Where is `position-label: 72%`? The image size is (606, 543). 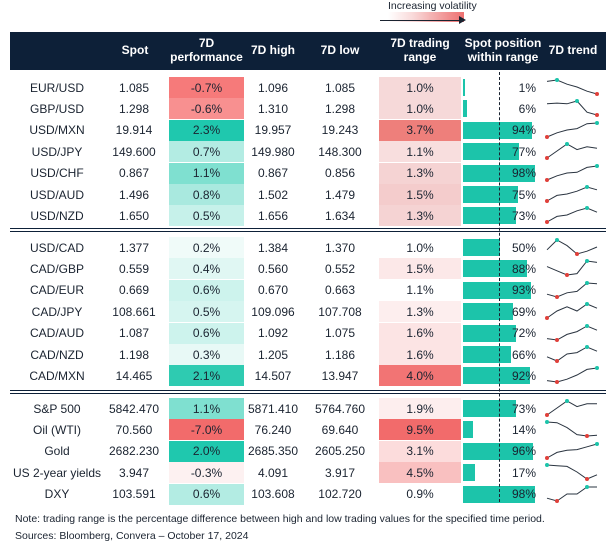
position-label: 72% is located at coordinates (523, 333).